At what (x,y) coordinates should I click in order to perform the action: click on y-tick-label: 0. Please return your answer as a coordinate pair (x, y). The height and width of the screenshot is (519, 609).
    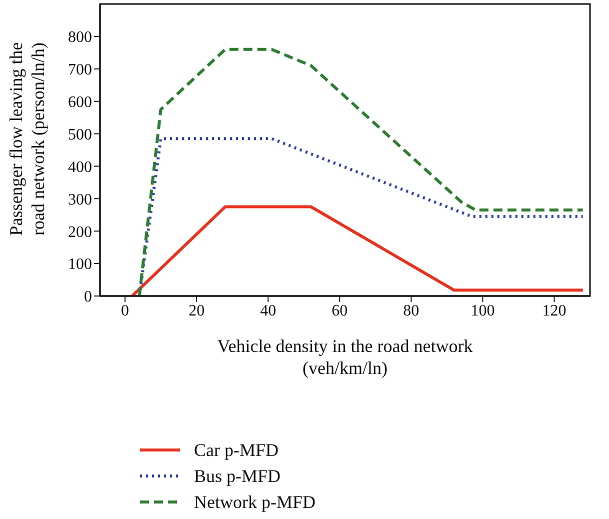
    Looking at the image, I should click on (88, 297).